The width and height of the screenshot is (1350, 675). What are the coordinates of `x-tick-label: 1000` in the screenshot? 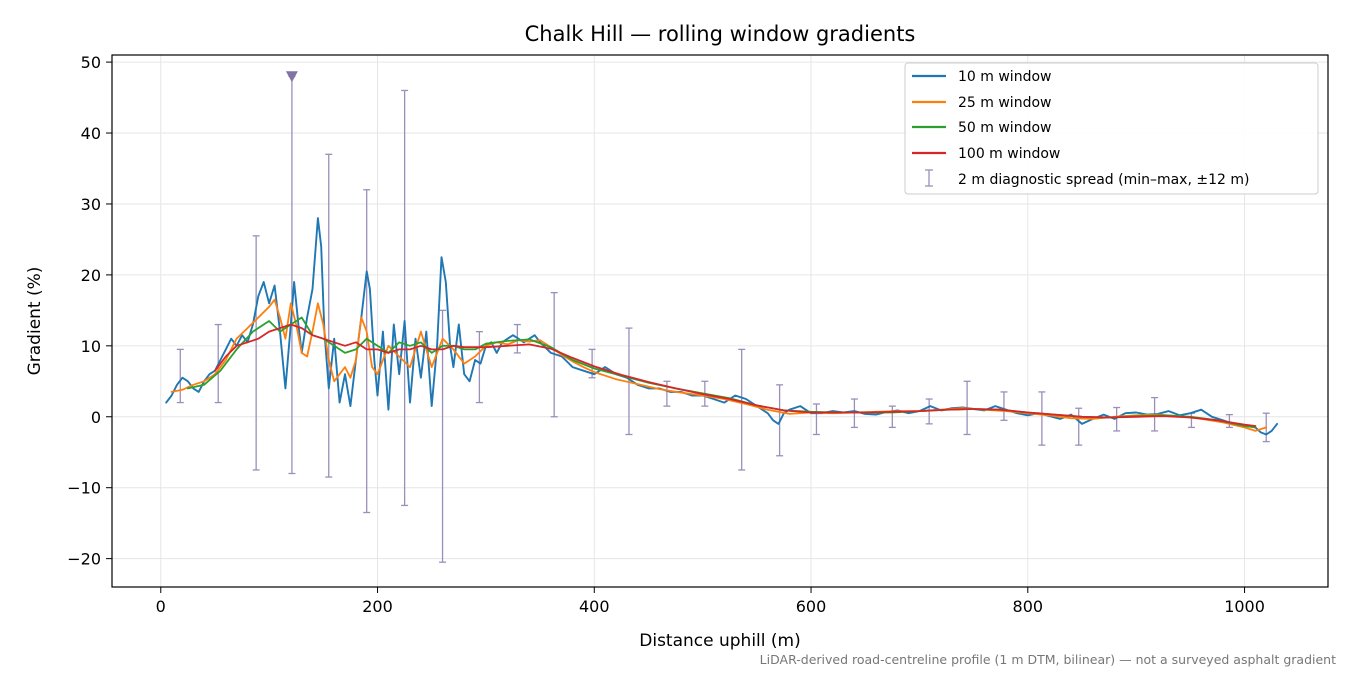 It's located at (1244, 606).